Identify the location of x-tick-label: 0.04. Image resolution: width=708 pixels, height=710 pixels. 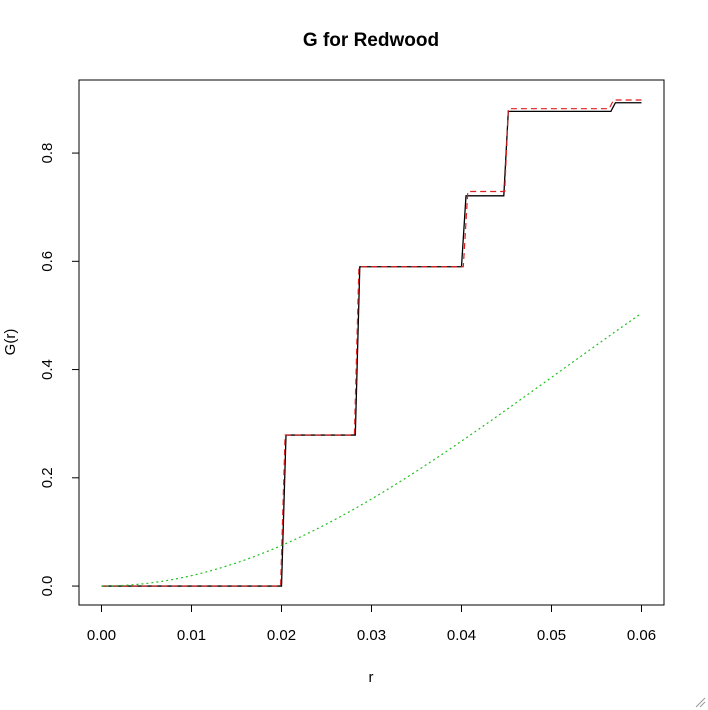
(461, 635).